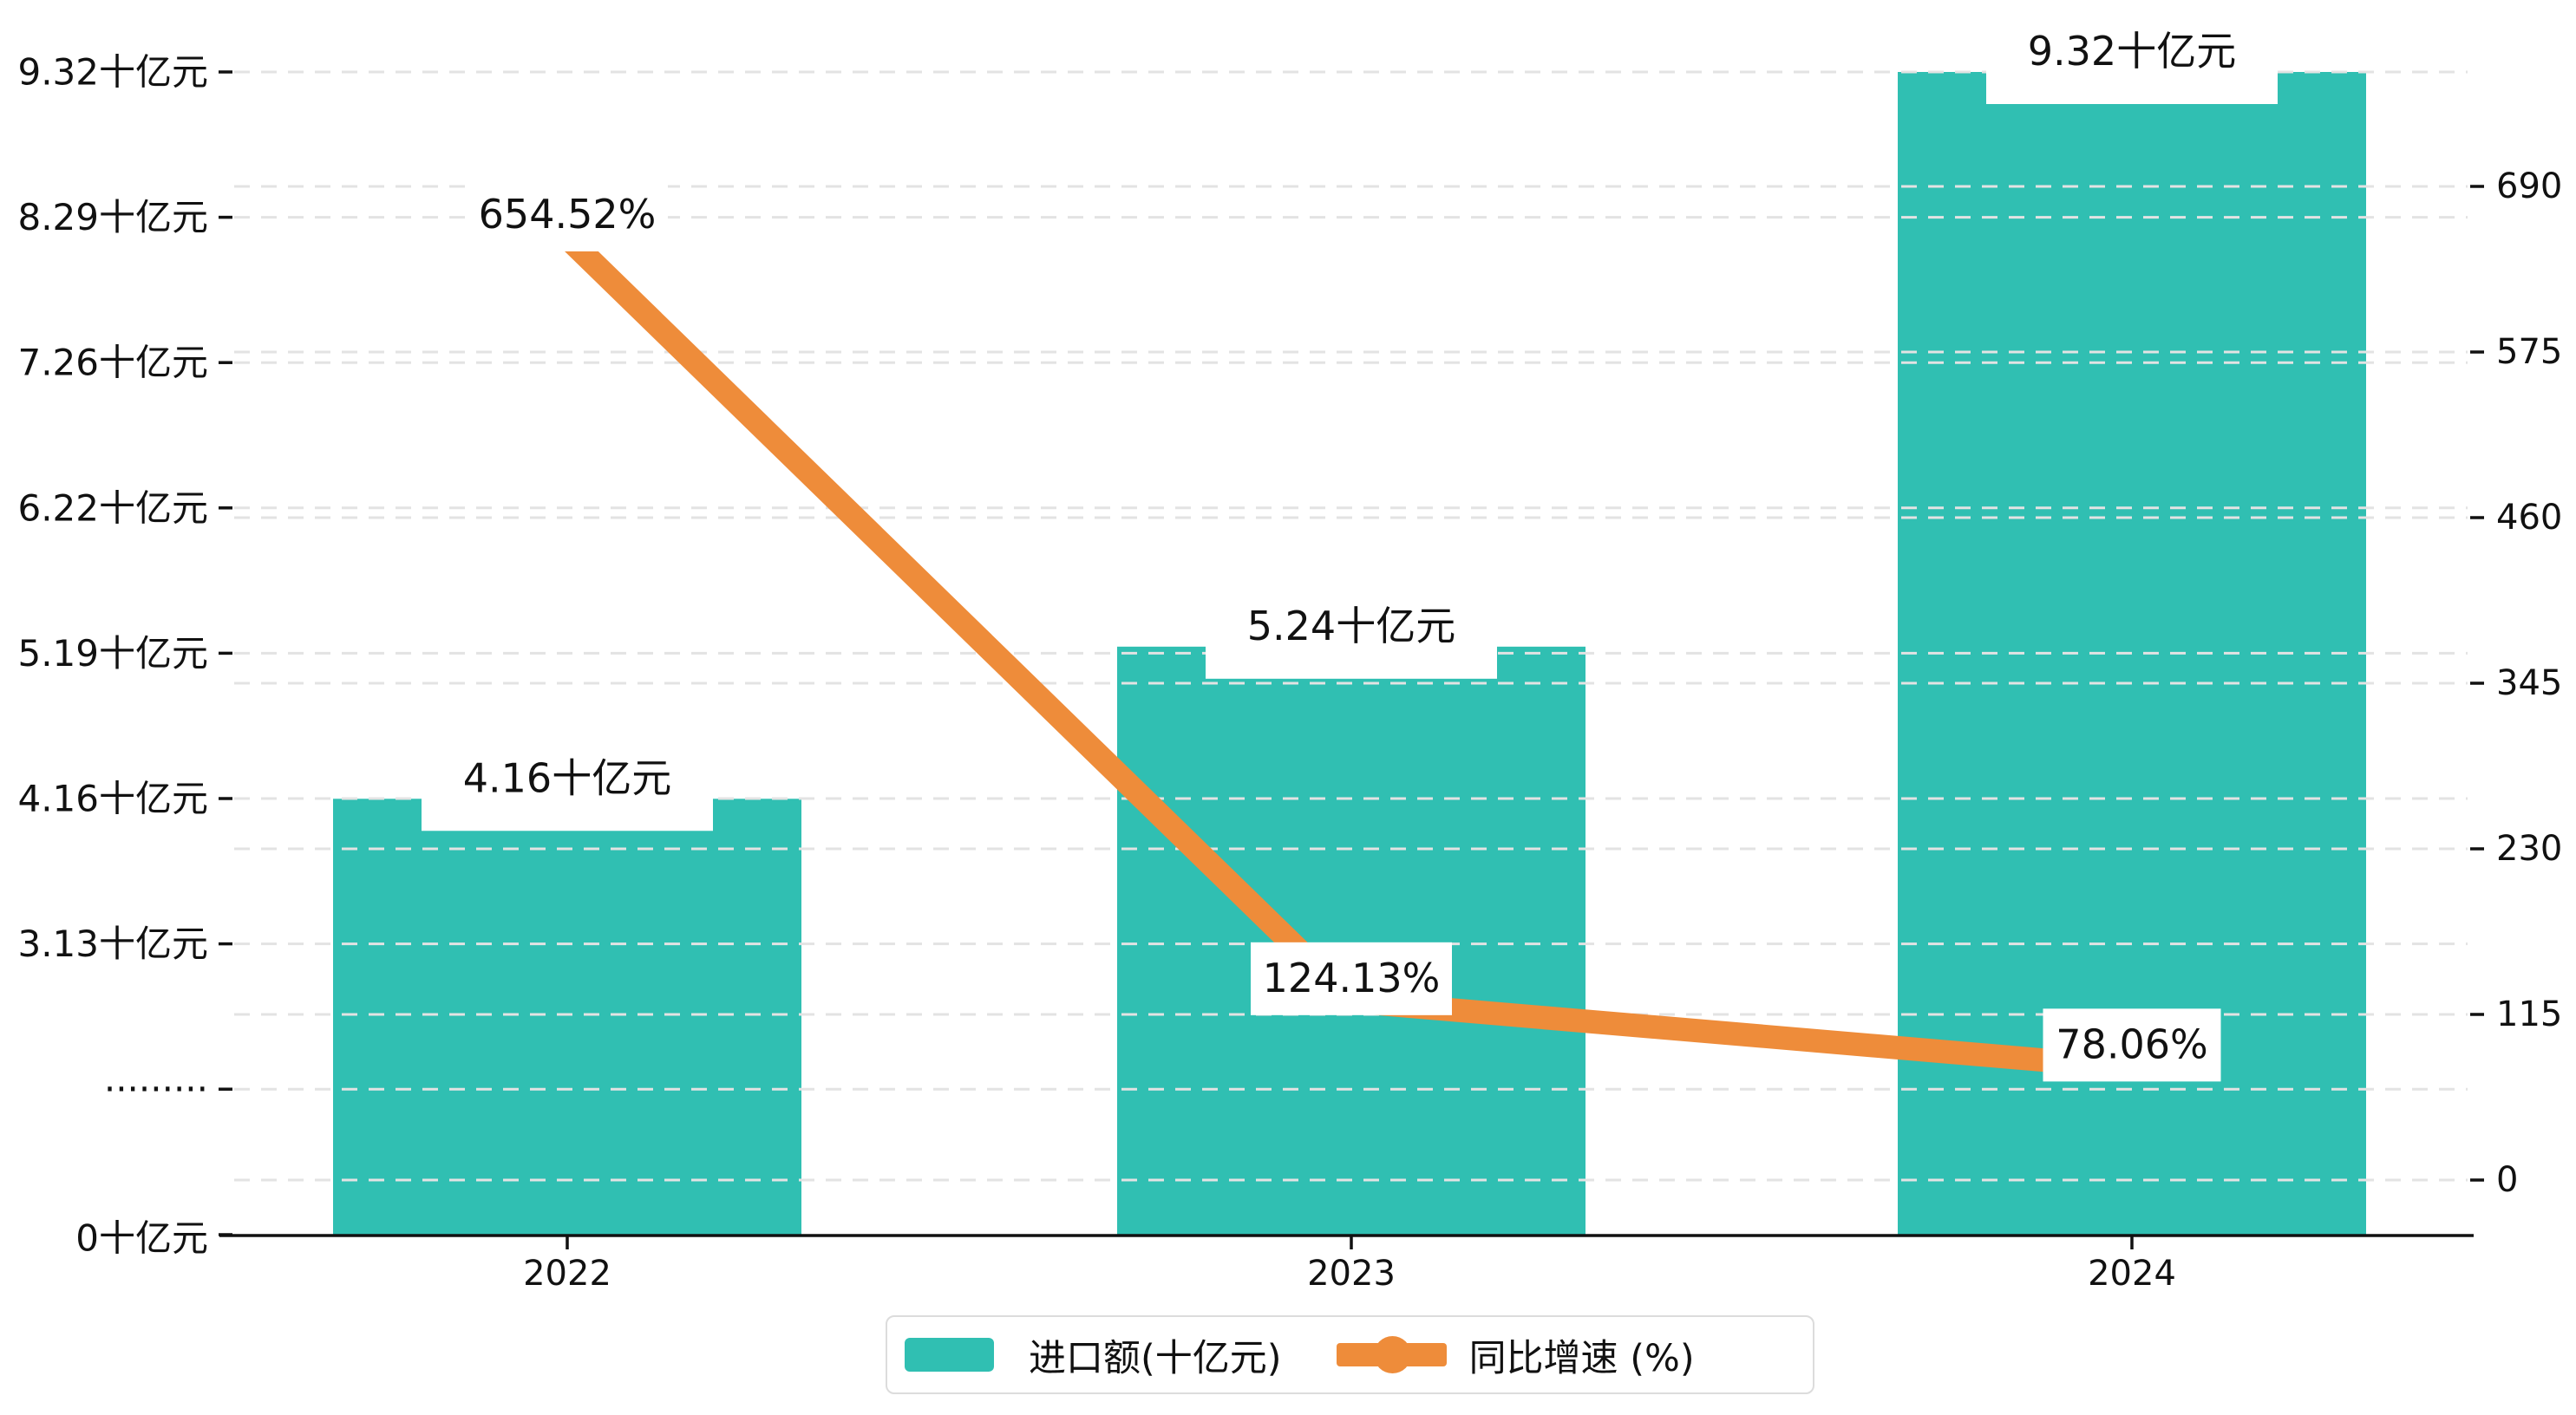  What do you see at coordinates (2529, 518) in the screenshot?
I see `right-axis-tick-label: 460` at bounding box center [2529, 518].